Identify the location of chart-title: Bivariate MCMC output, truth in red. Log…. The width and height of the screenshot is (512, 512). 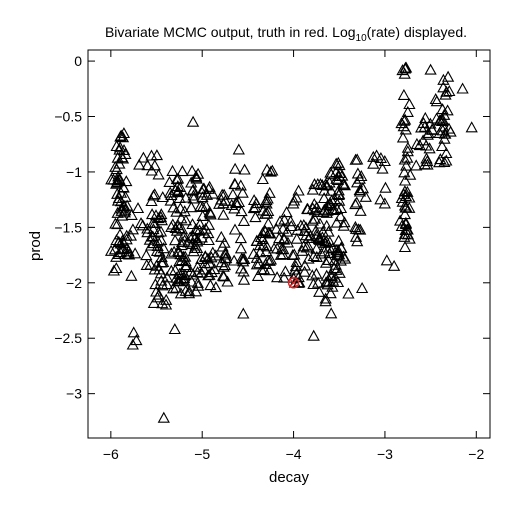
(286, 34).